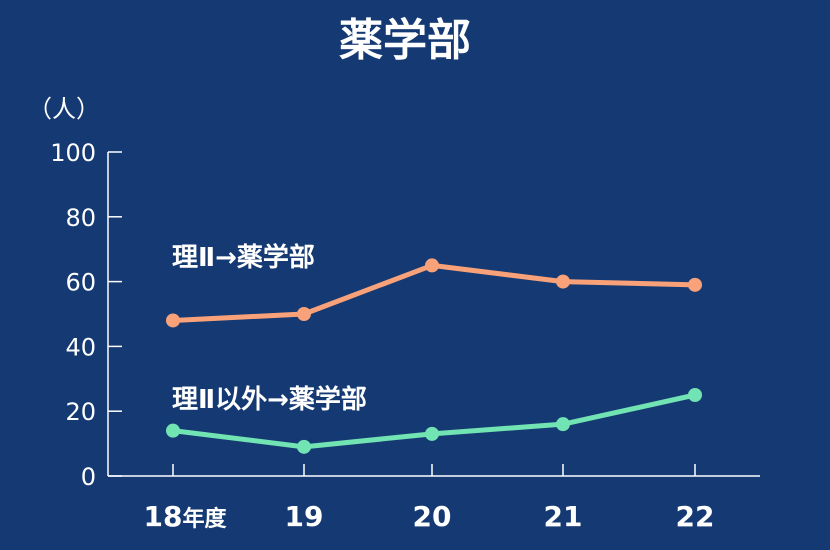  I want to click on x-tick-label: 20, so click(432, 516).